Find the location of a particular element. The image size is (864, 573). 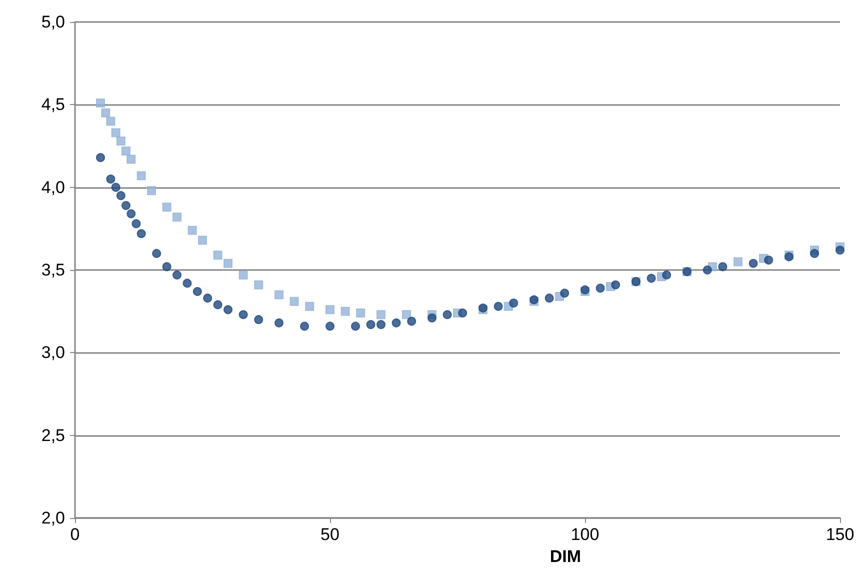

y-tick-label: 4,5 is located at coordinates (53, 104).